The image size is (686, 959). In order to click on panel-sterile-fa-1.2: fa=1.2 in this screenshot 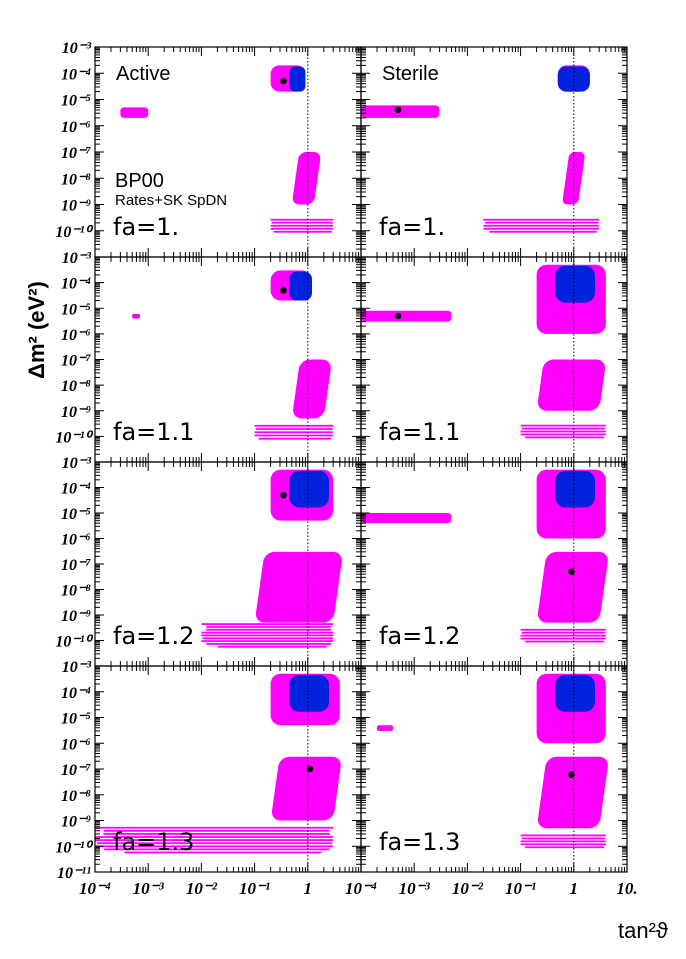, I will do `click(494, 564)`.